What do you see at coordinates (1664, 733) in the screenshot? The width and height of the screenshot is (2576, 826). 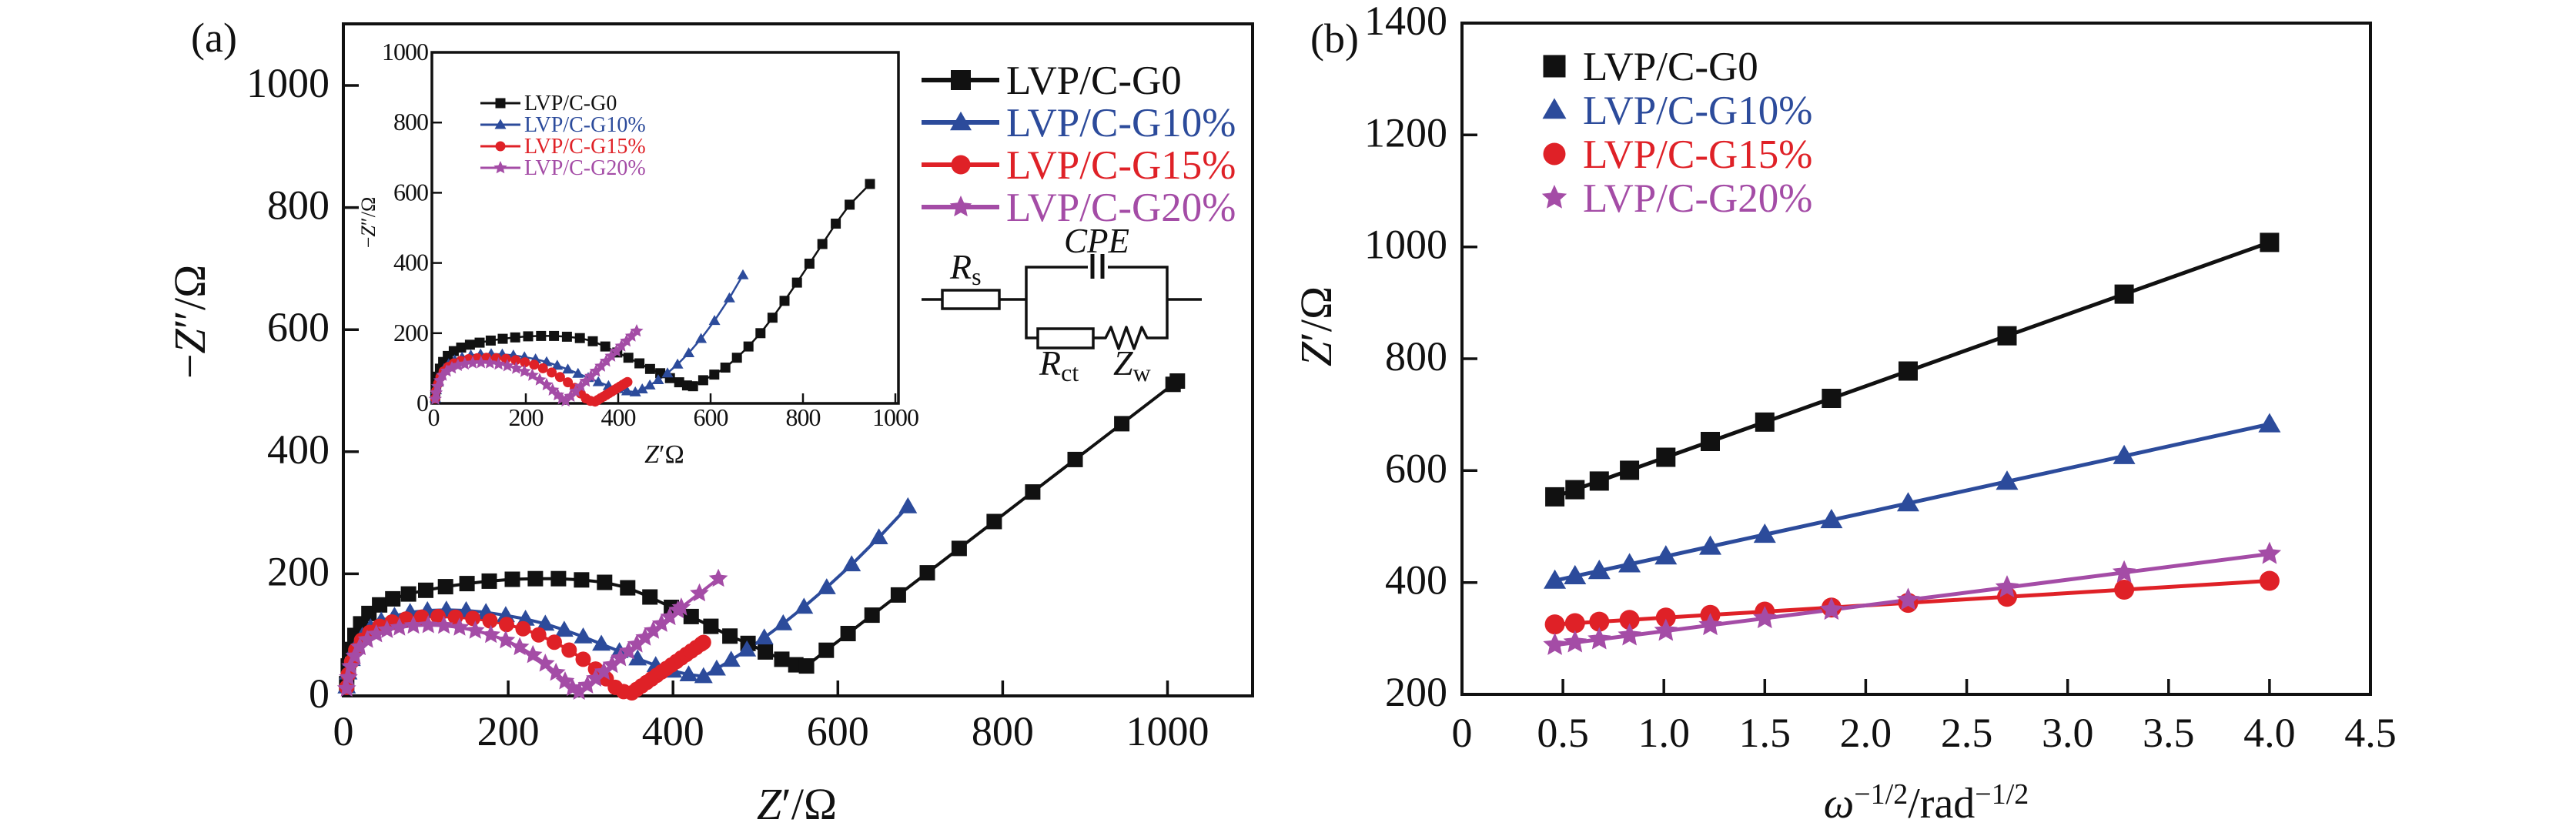 I see `svg-text: 1.0` at bounding box center [1664, 733].